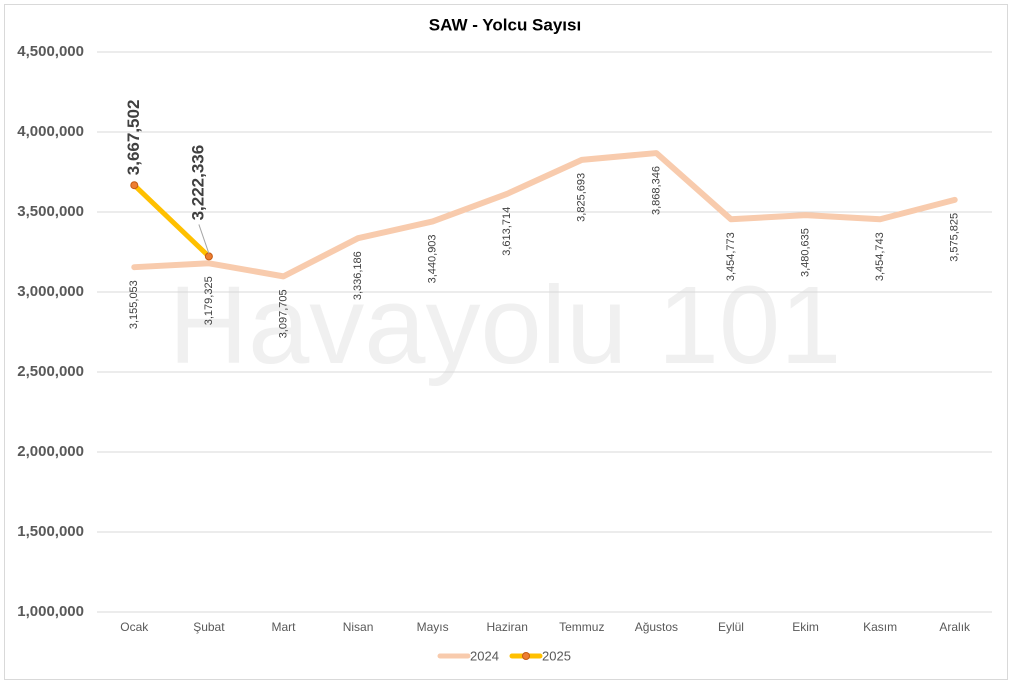 This screenshot has height=684, width=1012. I want to click on legend-label: 2025, so click(556, 655).